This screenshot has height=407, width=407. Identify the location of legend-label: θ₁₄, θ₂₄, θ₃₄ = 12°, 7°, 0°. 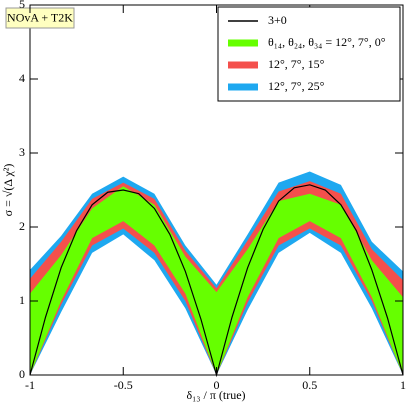
(327, 42).